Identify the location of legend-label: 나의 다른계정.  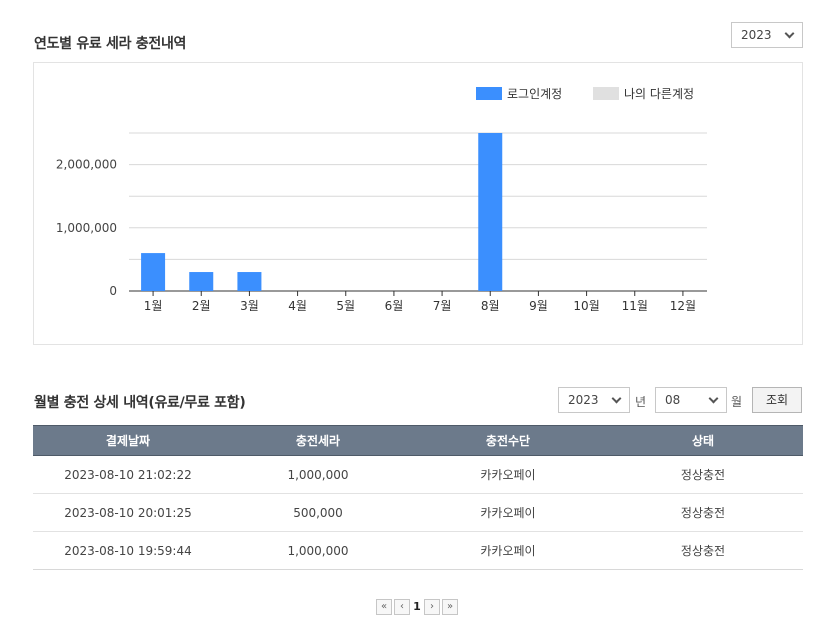
(659, 94).